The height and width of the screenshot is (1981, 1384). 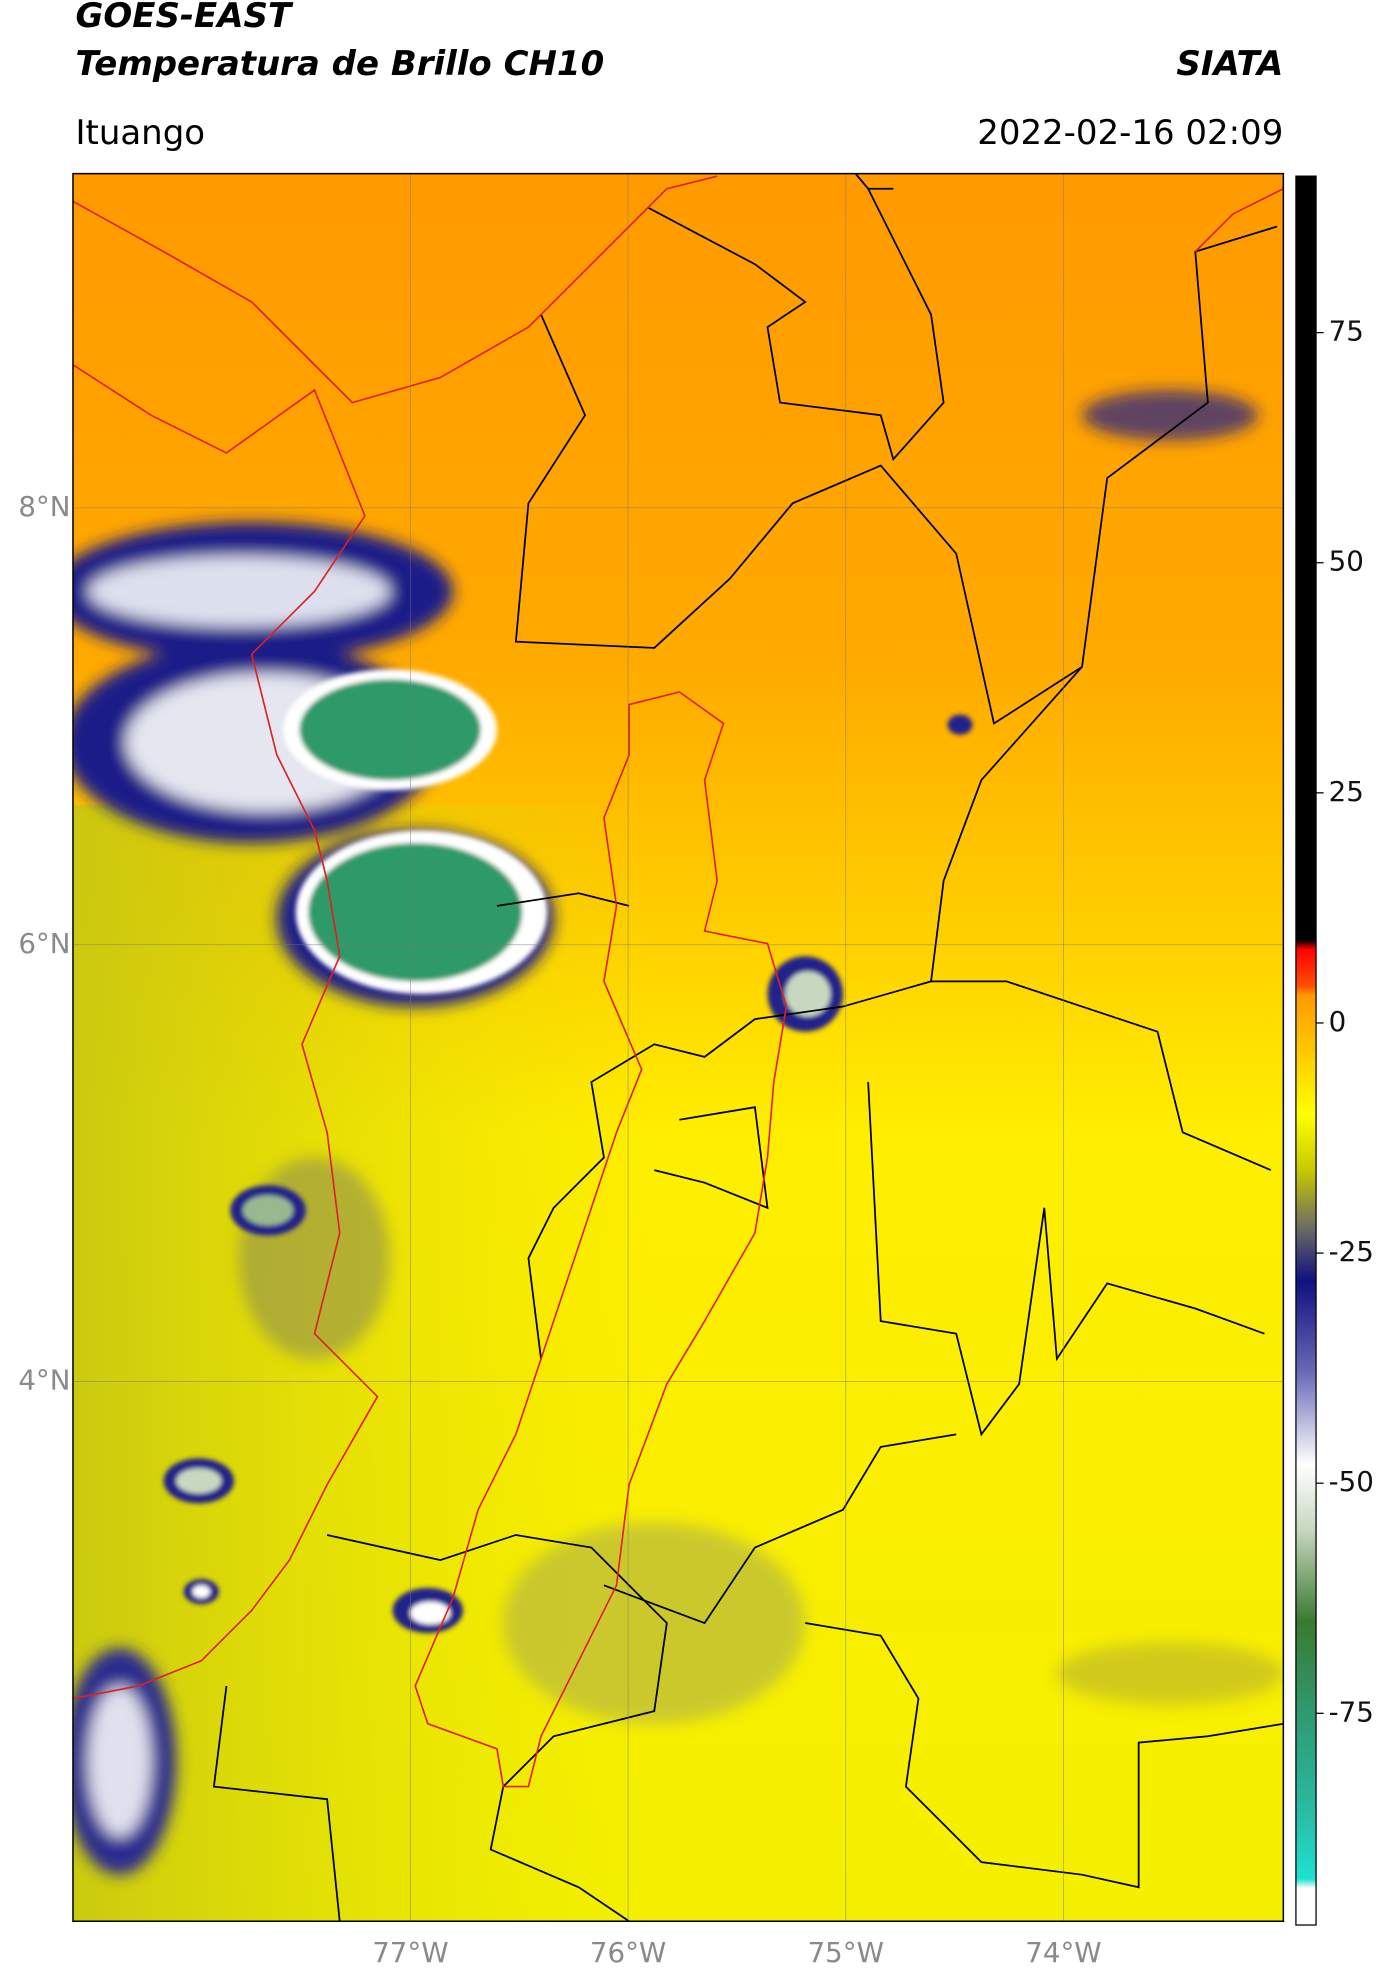 What do you see at coordinates (44, 943) in the screenshot?
I see `lat-tick-label: 6°N` at bounding box center [44, 943].